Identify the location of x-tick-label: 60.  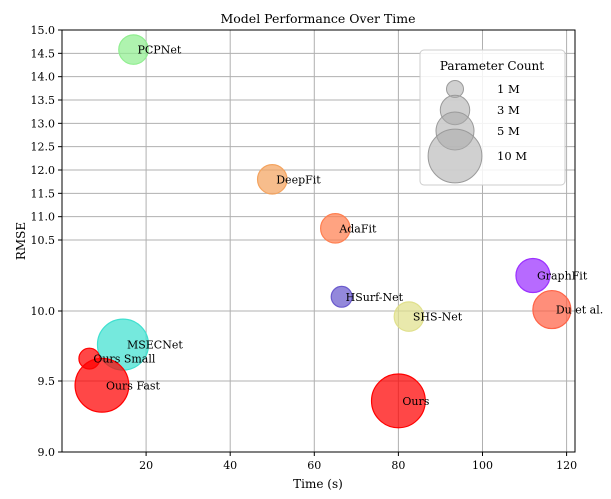
(314, 465).